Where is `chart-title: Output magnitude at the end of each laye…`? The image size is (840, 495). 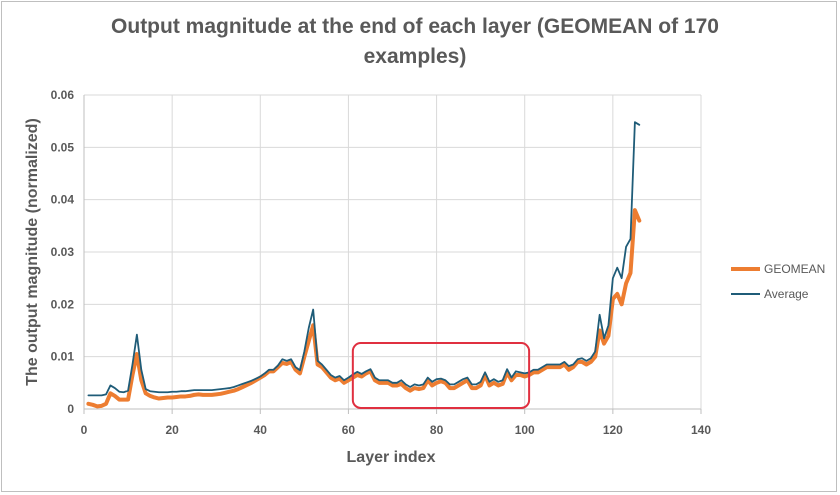 chart-title: Output magnitude at the end of each laye… is located at coordinates (415, 41).